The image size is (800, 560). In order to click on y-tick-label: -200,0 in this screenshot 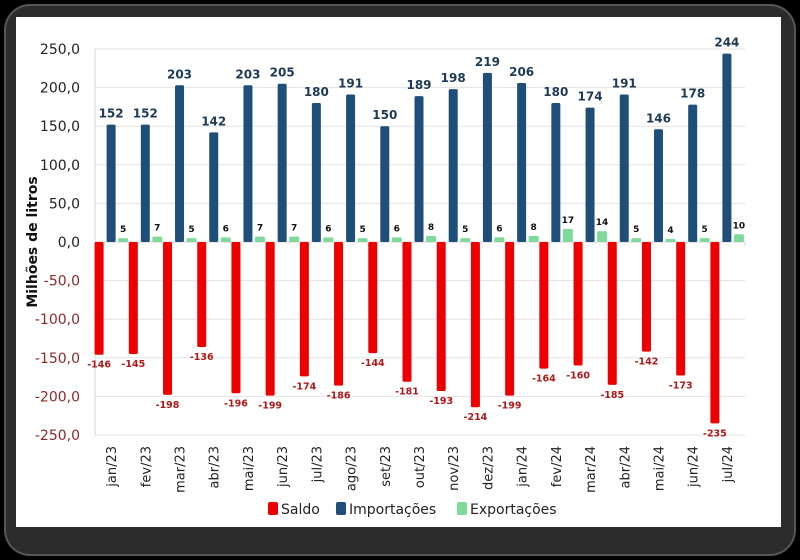, I will do `click(57, 397)`.